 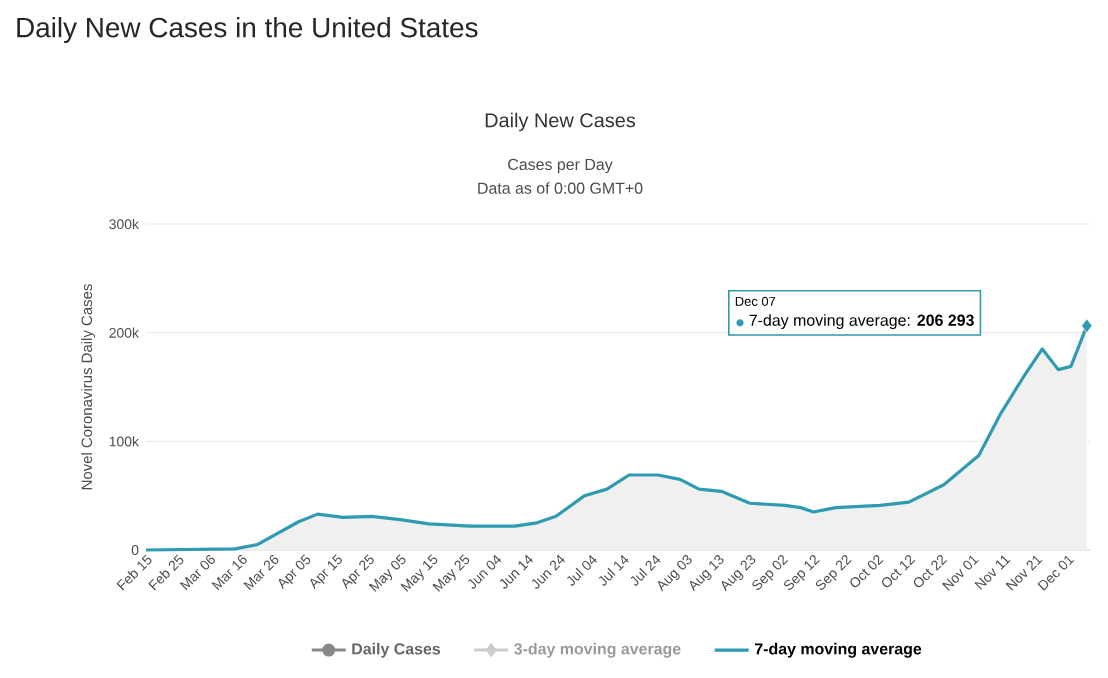 What do you see at coordinates (247, 29) in the screenshot?
I see `chart-title: Daily New Cases in the United States` at bounding box center [247, 29].